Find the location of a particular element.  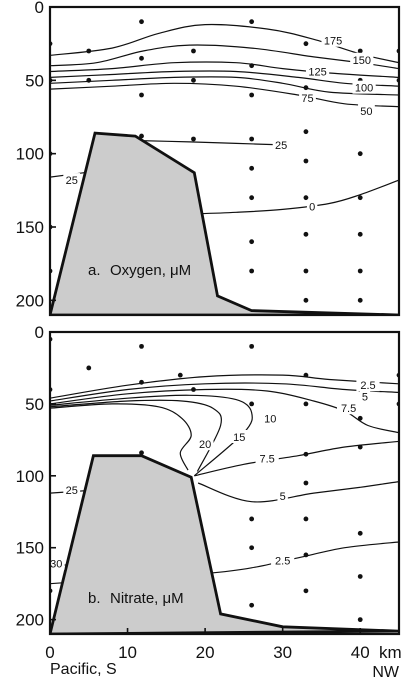

contour-label: 30 is located at coordinates (56, 565).